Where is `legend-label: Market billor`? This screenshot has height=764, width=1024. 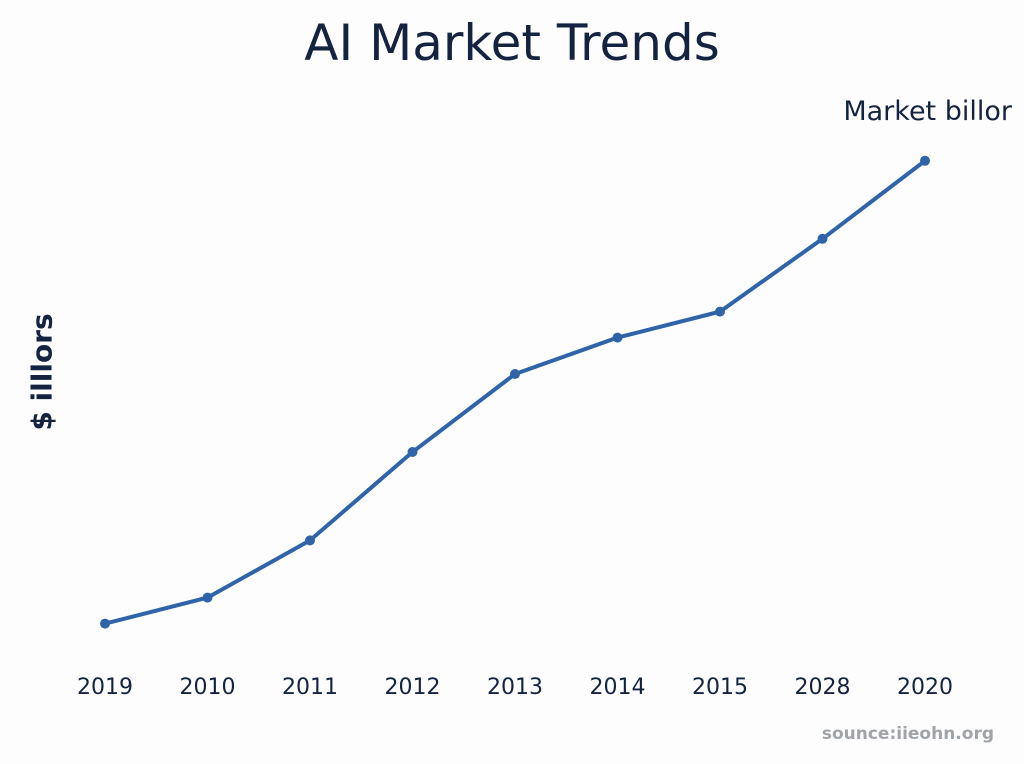 legend-label: Market billor is located at coordinates (927, 111).